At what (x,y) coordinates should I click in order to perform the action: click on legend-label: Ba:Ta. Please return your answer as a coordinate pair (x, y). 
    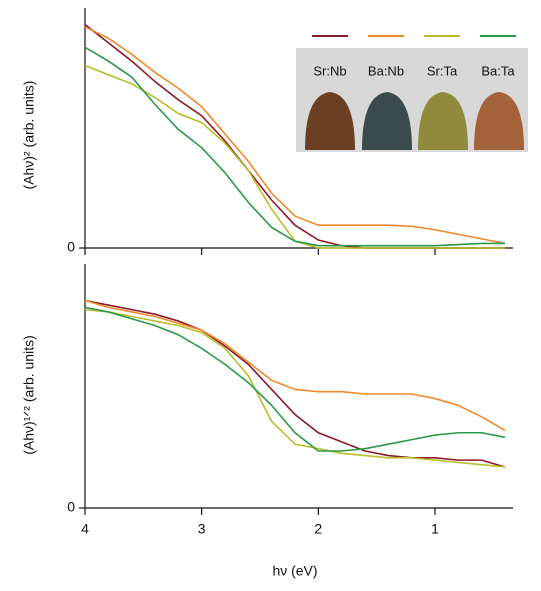
    Looking at the image, I should click on (498, 70).